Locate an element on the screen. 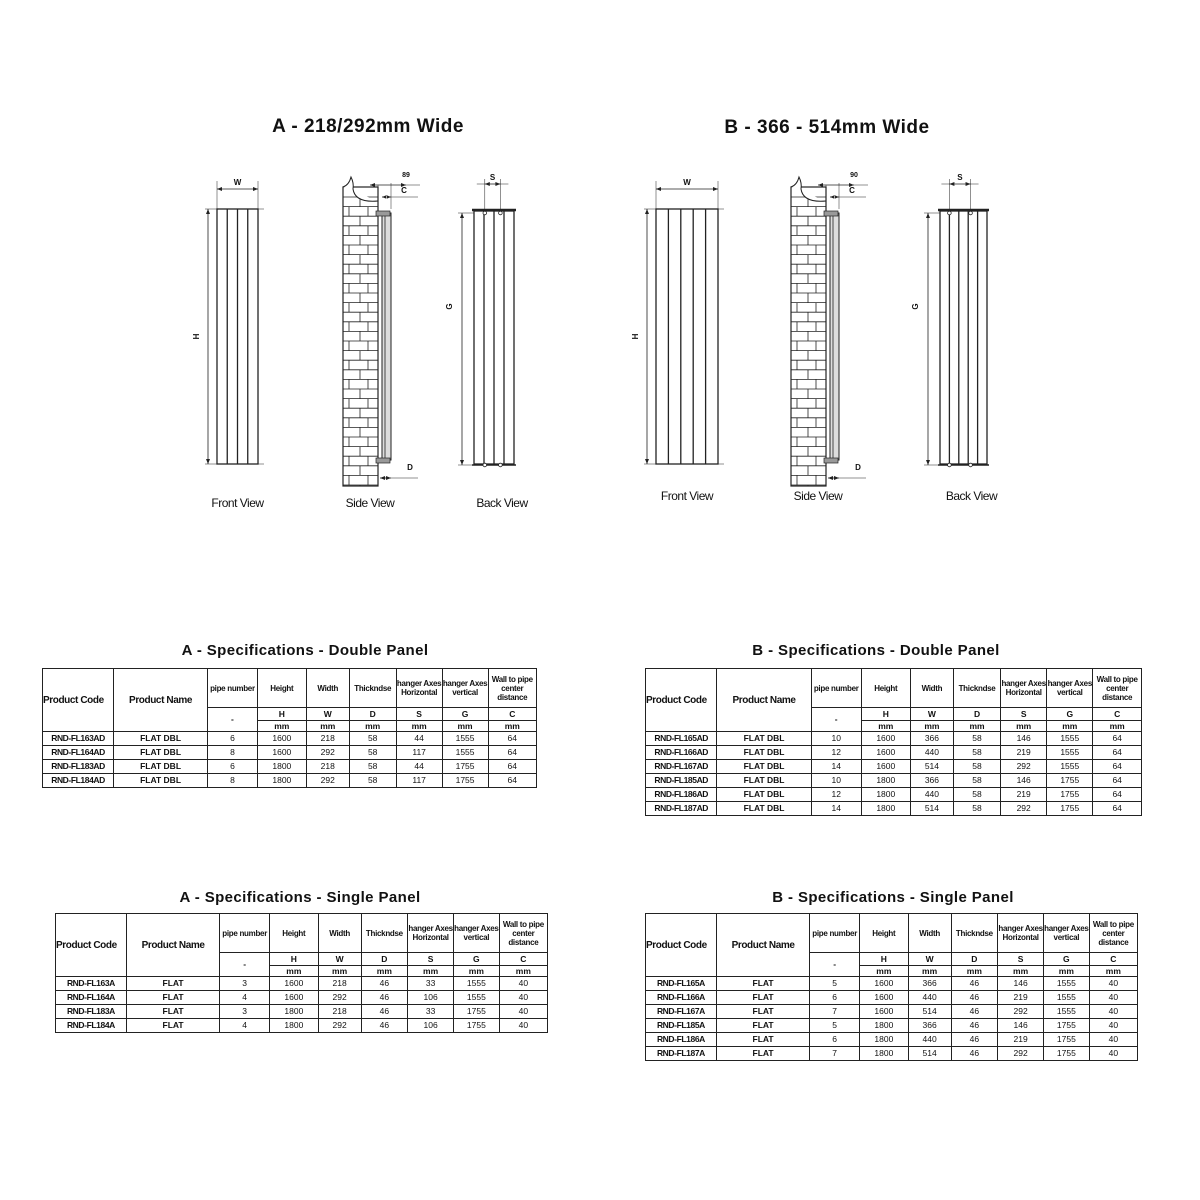  value-cell: 8 is located at coordinates (232, 780).